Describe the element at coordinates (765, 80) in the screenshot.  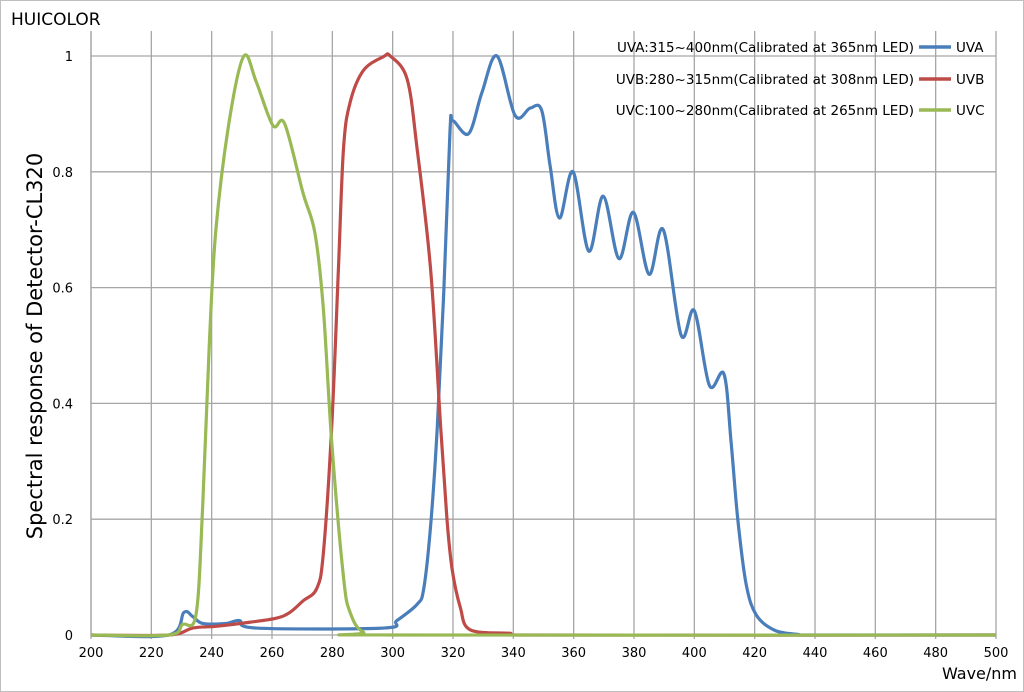
I see `legend-description: UVB:280~315nm(Calibrated at 308nm LED)` at that location.